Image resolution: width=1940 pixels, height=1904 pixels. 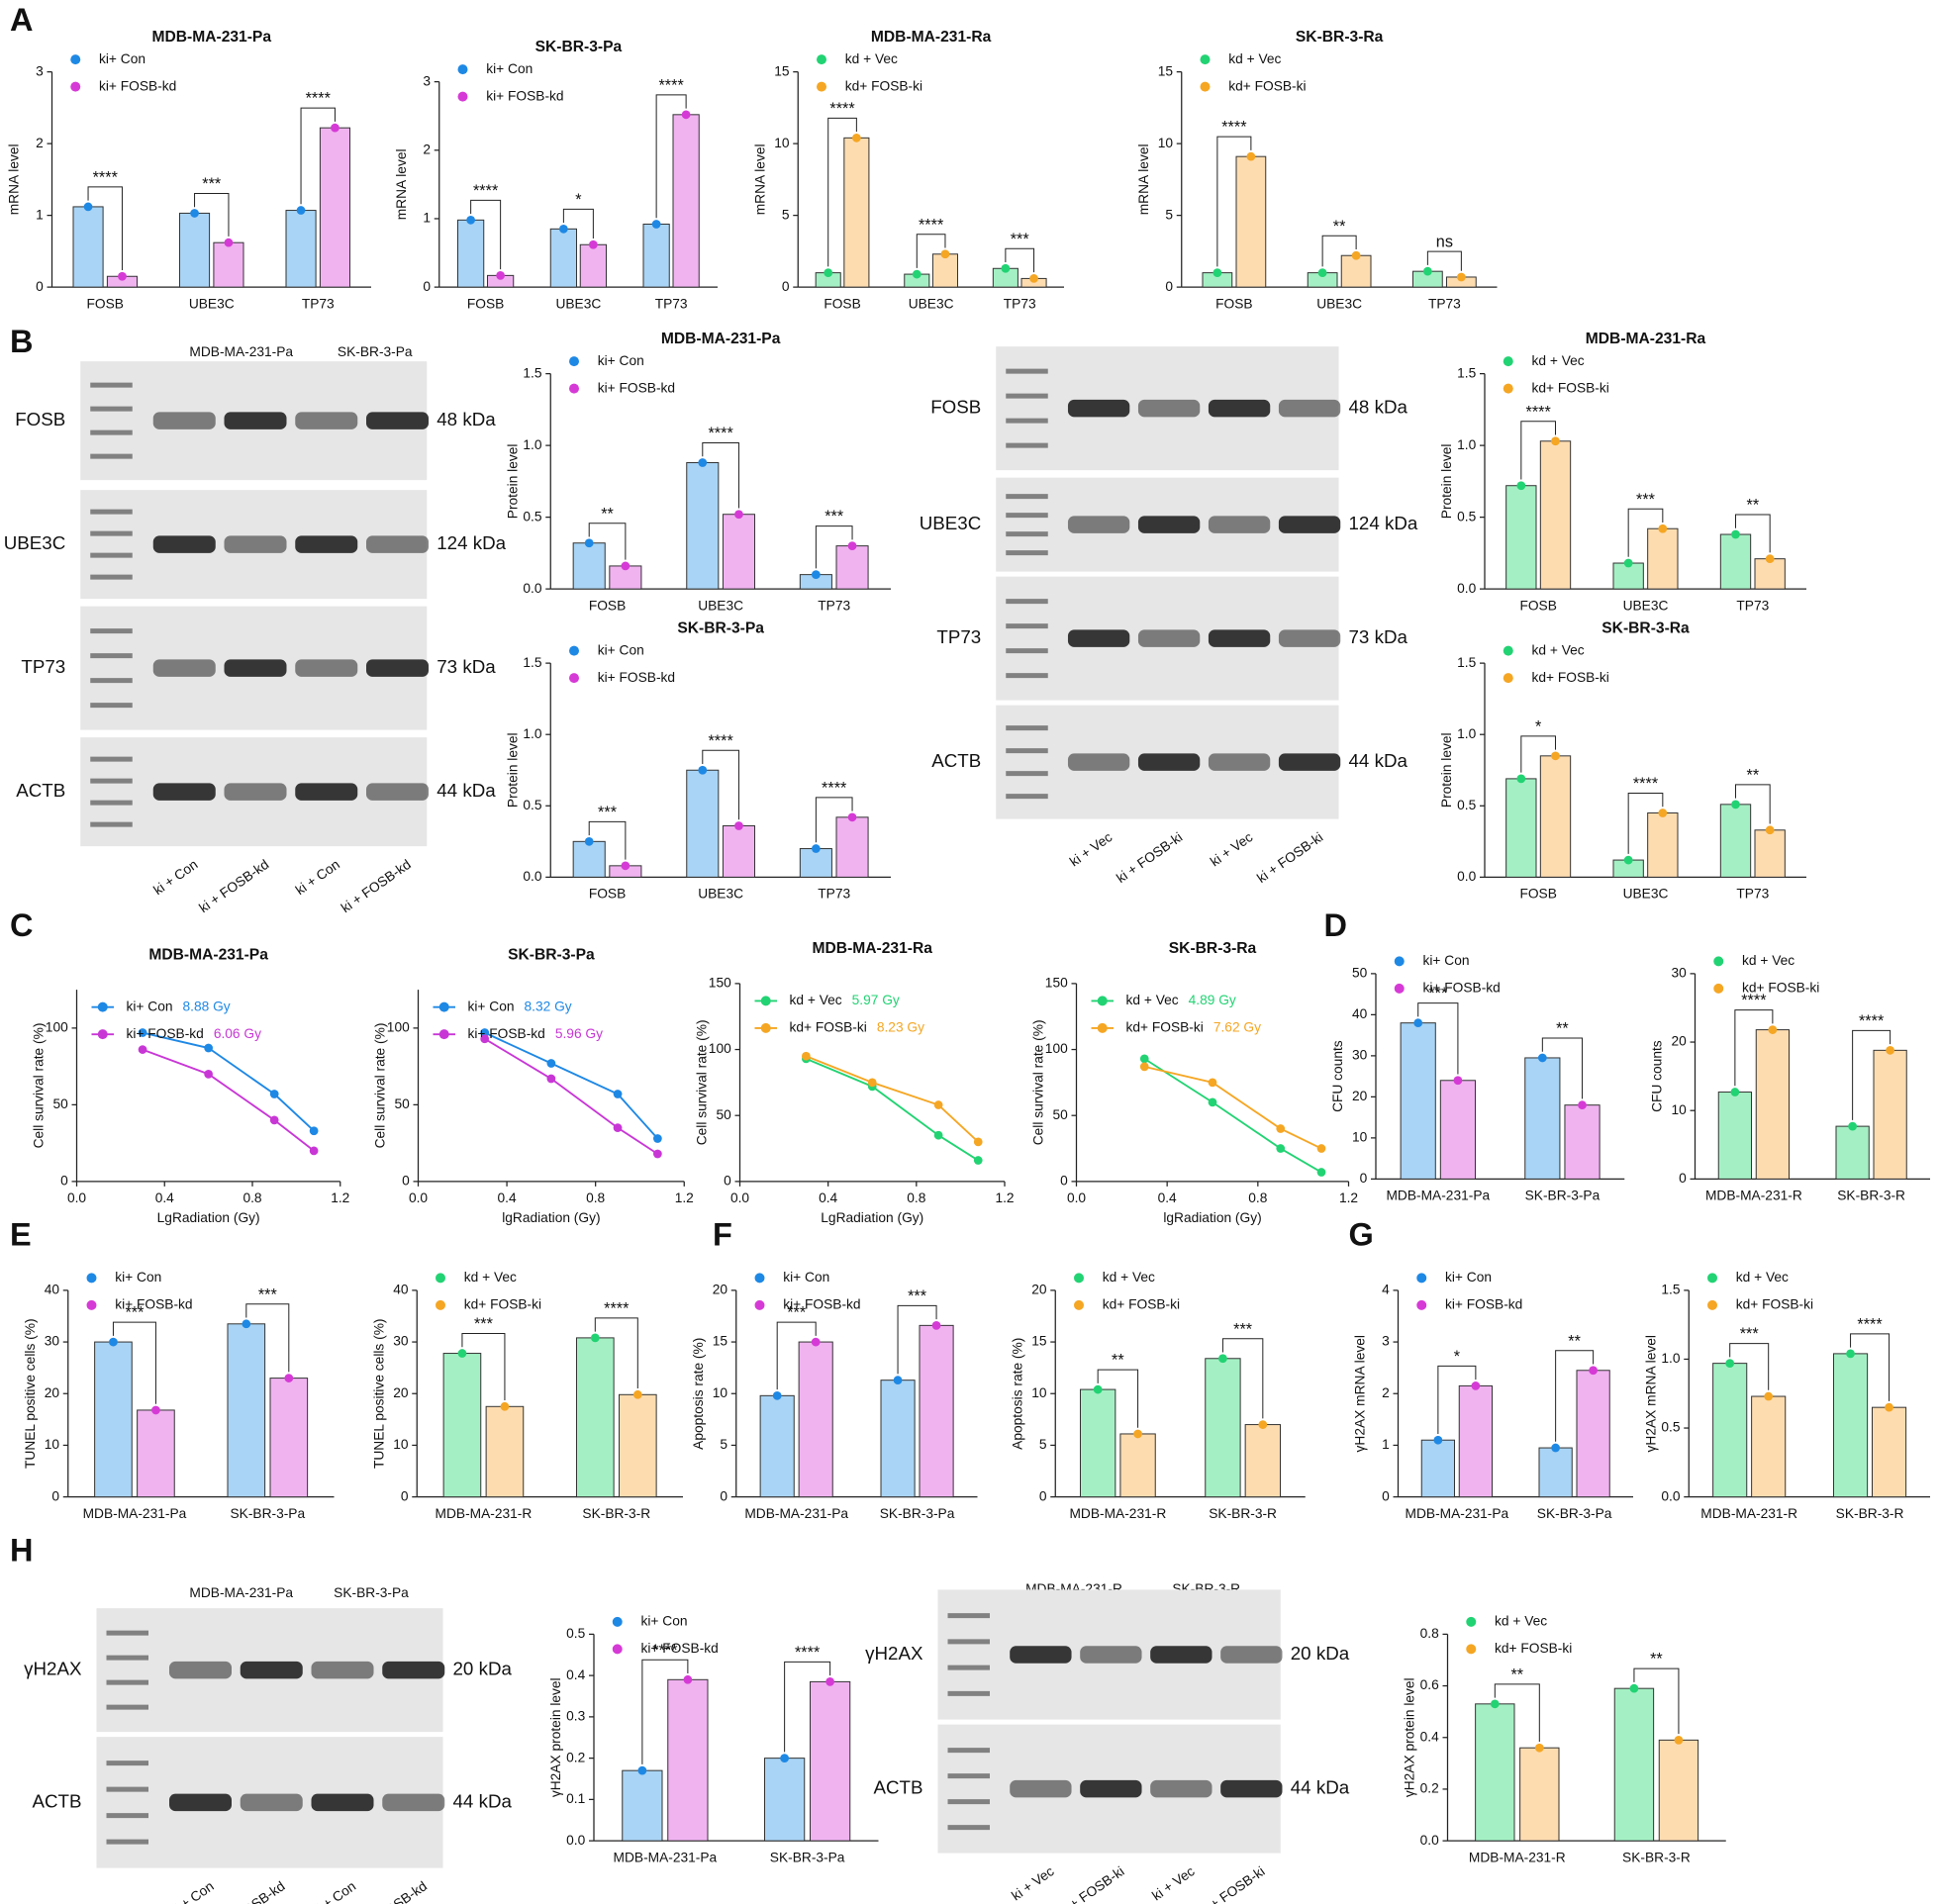 What do you see at coordinates (721, 339) in the screenshot?
I see `chart-title: MDB-MA-231-Pa` at bounding box center [721, 339].